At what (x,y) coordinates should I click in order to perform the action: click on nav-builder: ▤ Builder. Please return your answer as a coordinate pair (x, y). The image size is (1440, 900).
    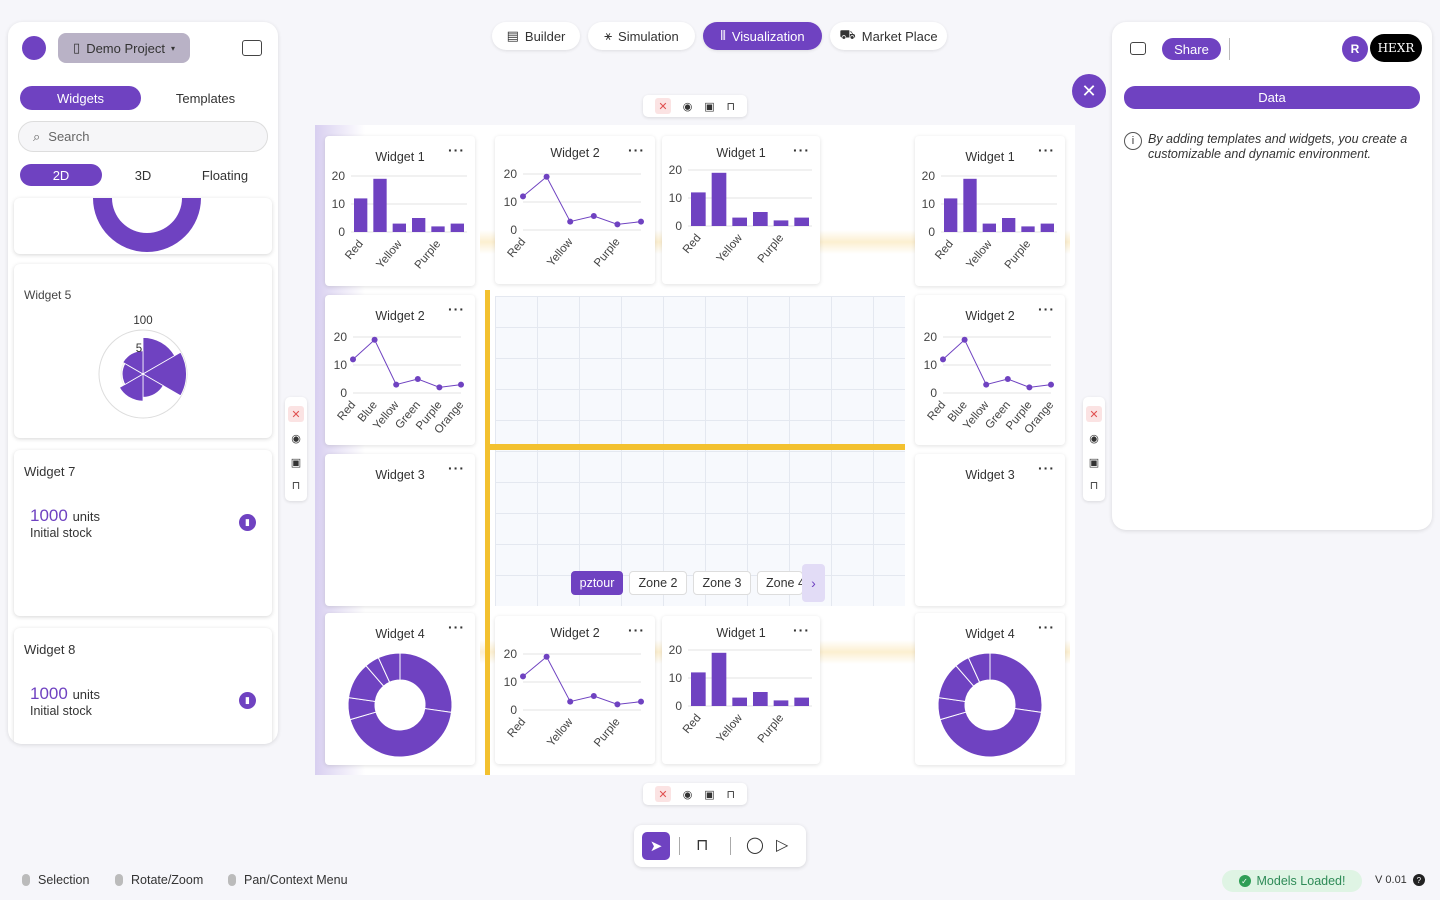
    Looking at the image, I should click on (536, 36).